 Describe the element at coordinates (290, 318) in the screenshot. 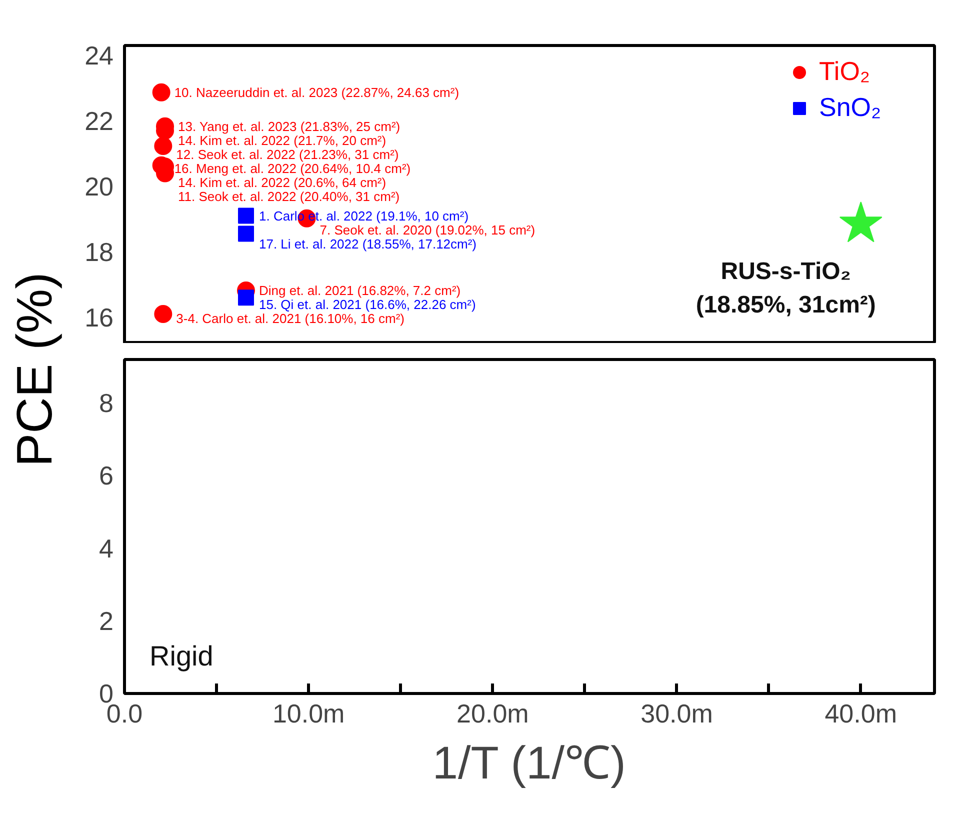

I see `data-label: 3-4. Carlo et. al. 2021 (16.10%, 16 cm²)` at that location.